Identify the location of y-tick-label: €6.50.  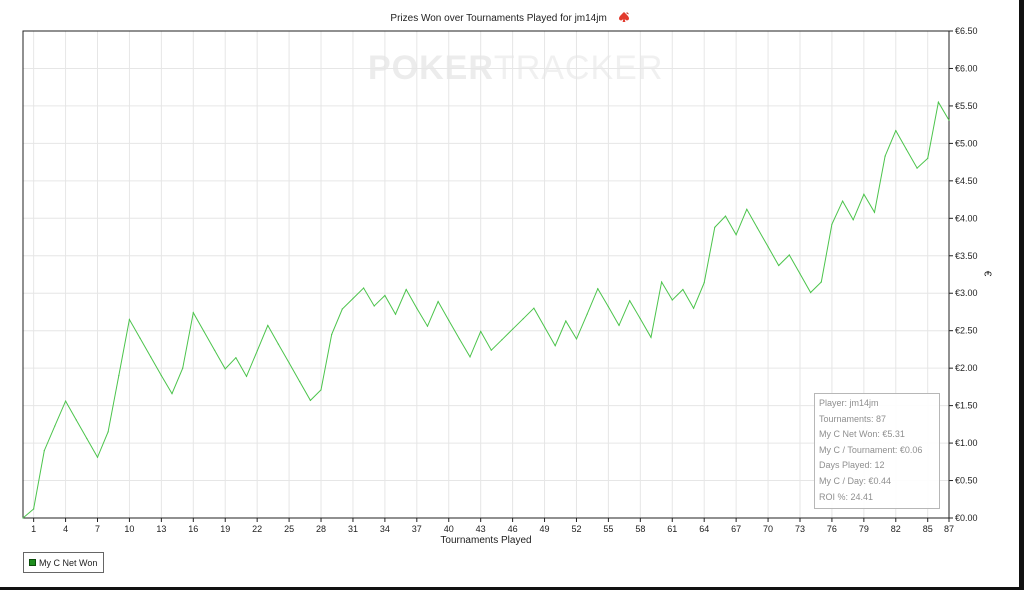
(966, 31).